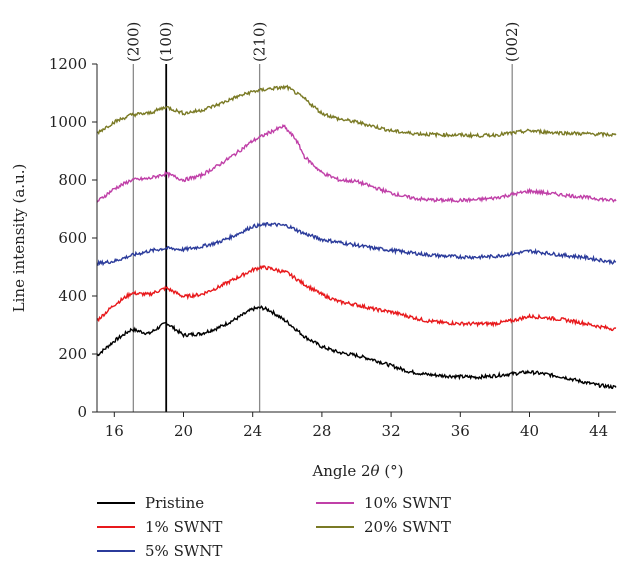 This screenshot has width=618, height=569. Describe the element at coordinates (357, 471) in the screenshot. I see `x-axis-title: Angle 2θ (°)` at that location.